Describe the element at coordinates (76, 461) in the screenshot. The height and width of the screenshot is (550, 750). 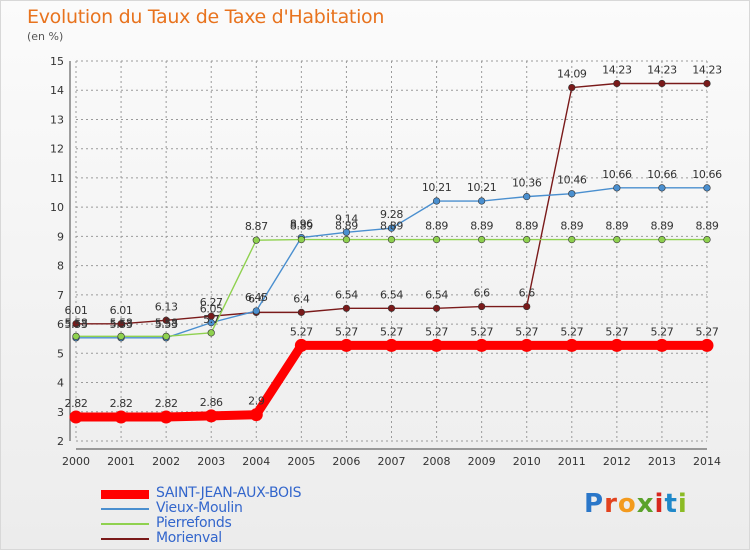
I see `x-tick-label: 2000` at that location.